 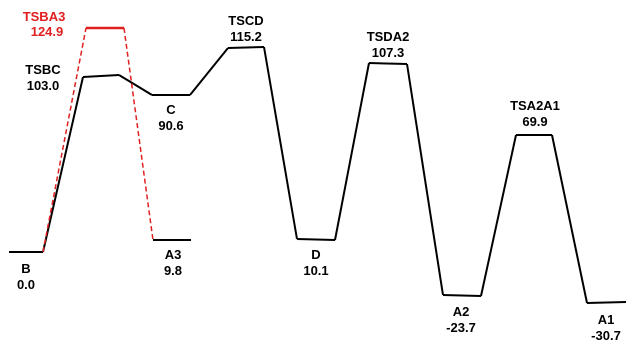 What do you see at coordinates (26, 284) in the screenshot?
I see `label-B-energy: 0.0` at bounding box center [26, 284].